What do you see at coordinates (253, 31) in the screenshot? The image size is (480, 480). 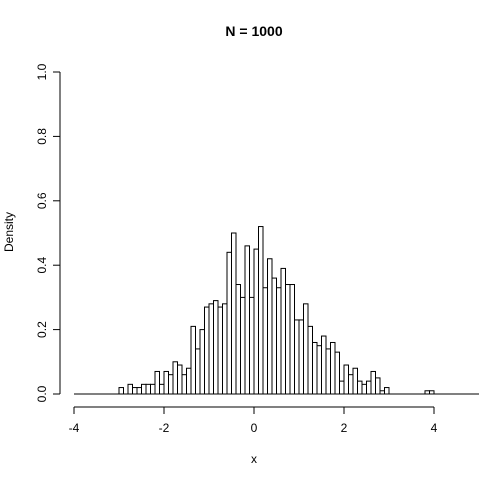 I see `chart-title: N = 1000` at bounding box center [253, 31].